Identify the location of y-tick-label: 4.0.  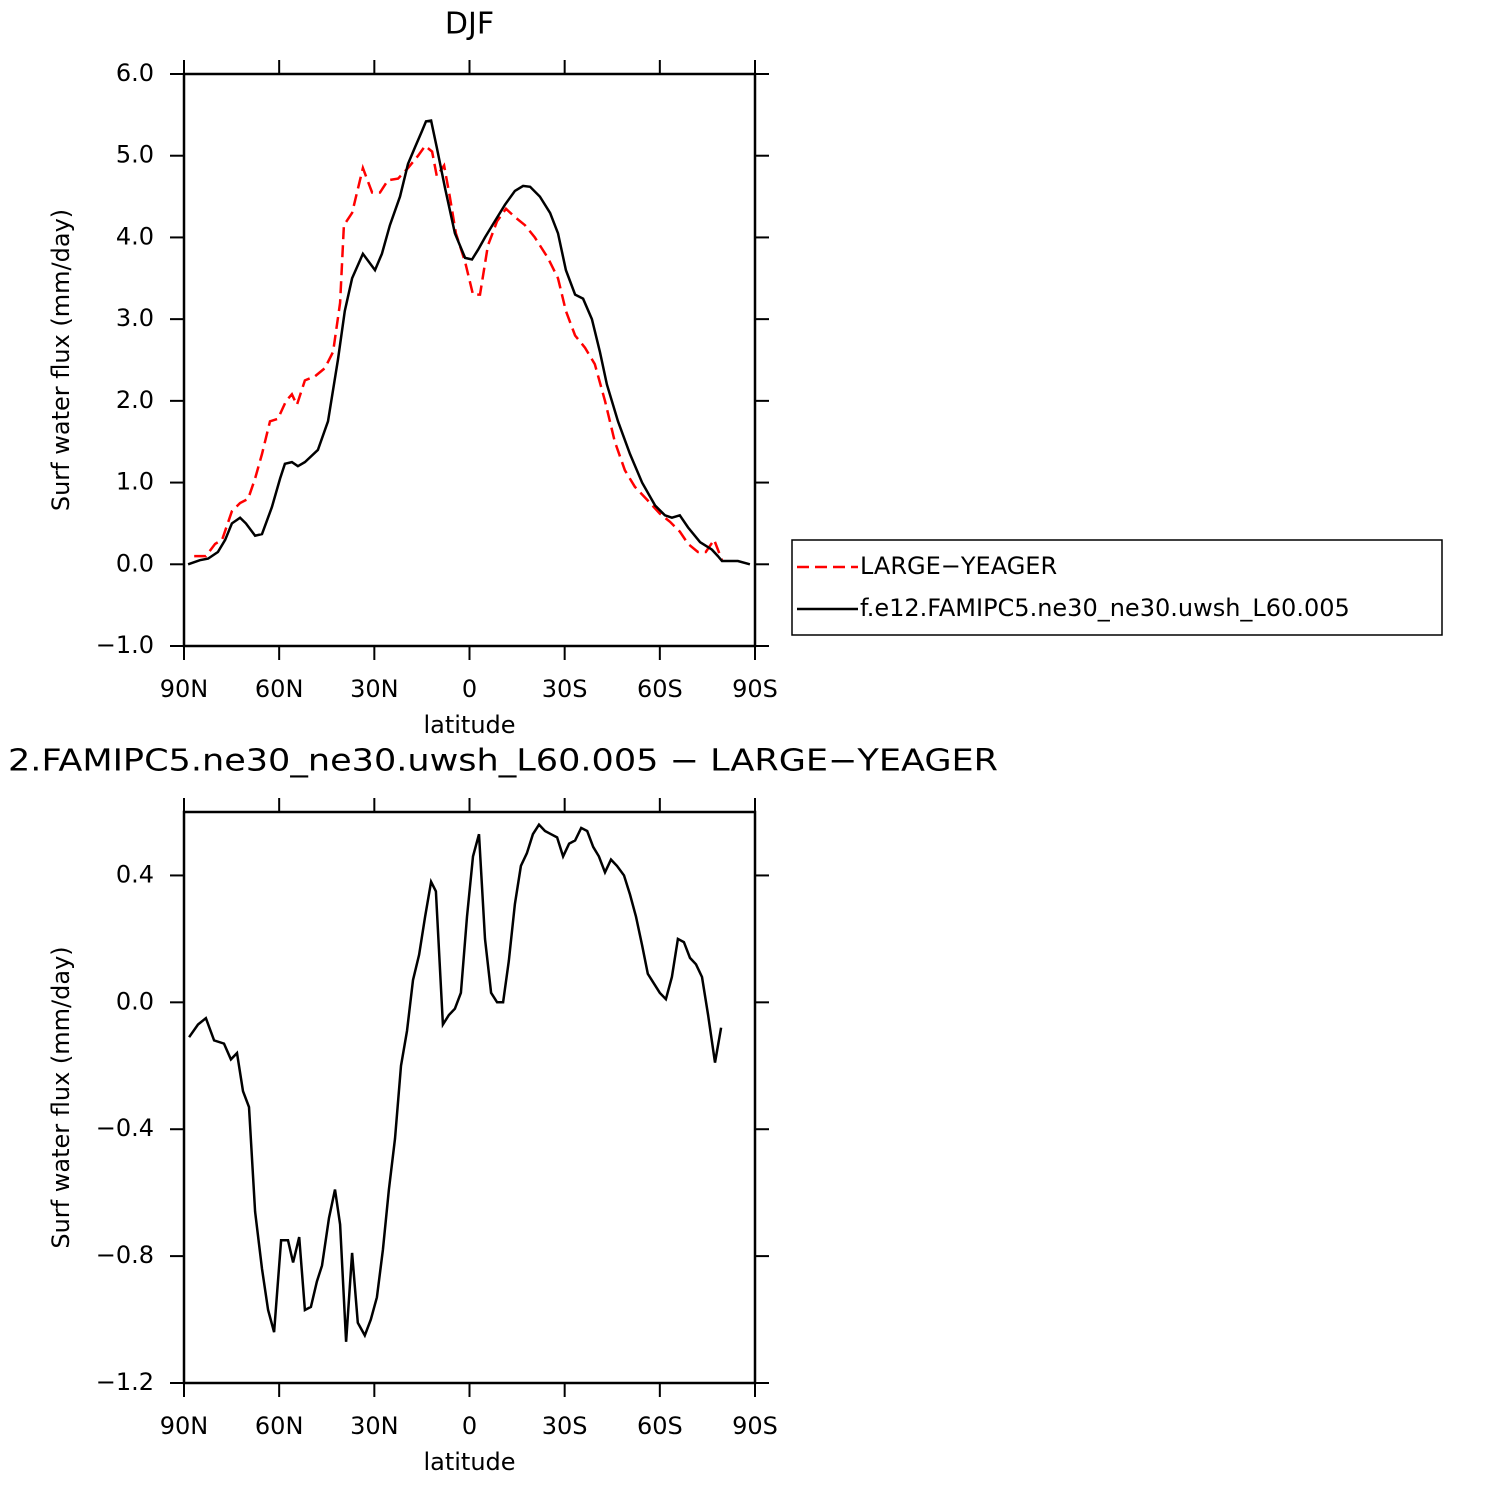
(135, 236).